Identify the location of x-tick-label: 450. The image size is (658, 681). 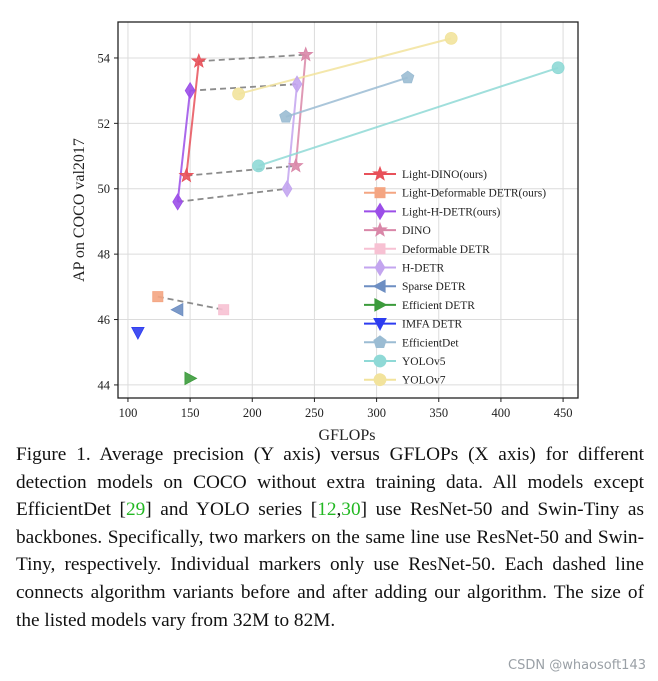
(563, 413).